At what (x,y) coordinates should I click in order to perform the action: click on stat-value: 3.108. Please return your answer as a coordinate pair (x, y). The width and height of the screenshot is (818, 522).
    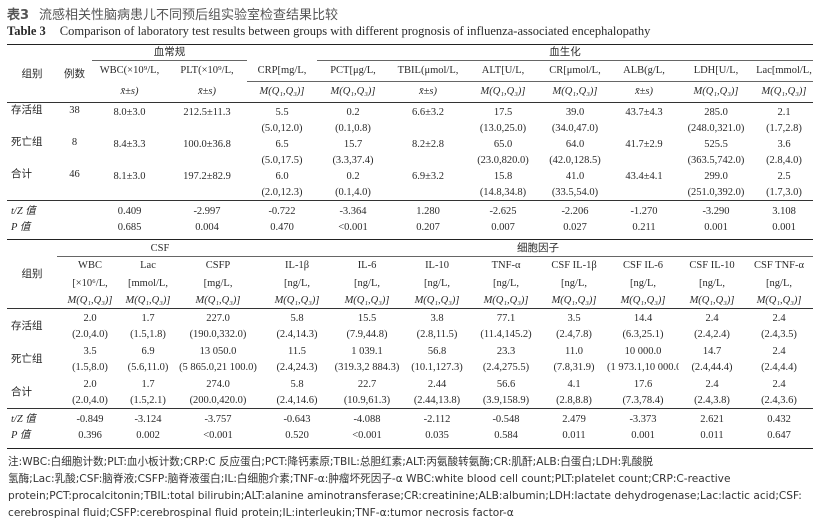
    Looking at the image, I should click on (784, 211).